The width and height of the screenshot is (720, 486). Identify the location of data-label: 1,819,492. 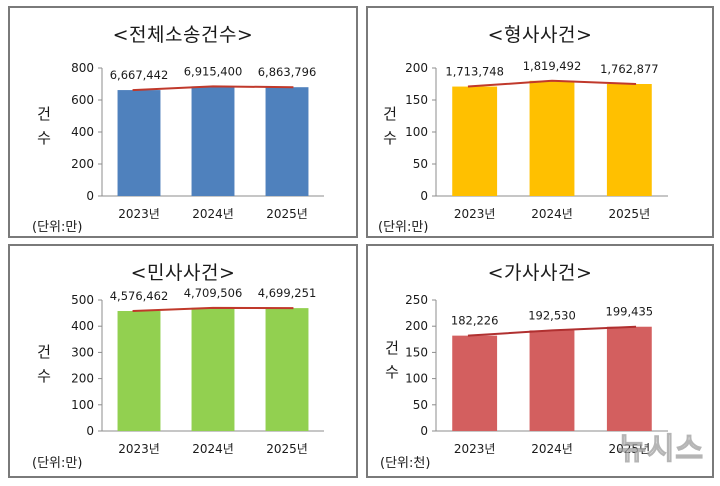
(552, 66).